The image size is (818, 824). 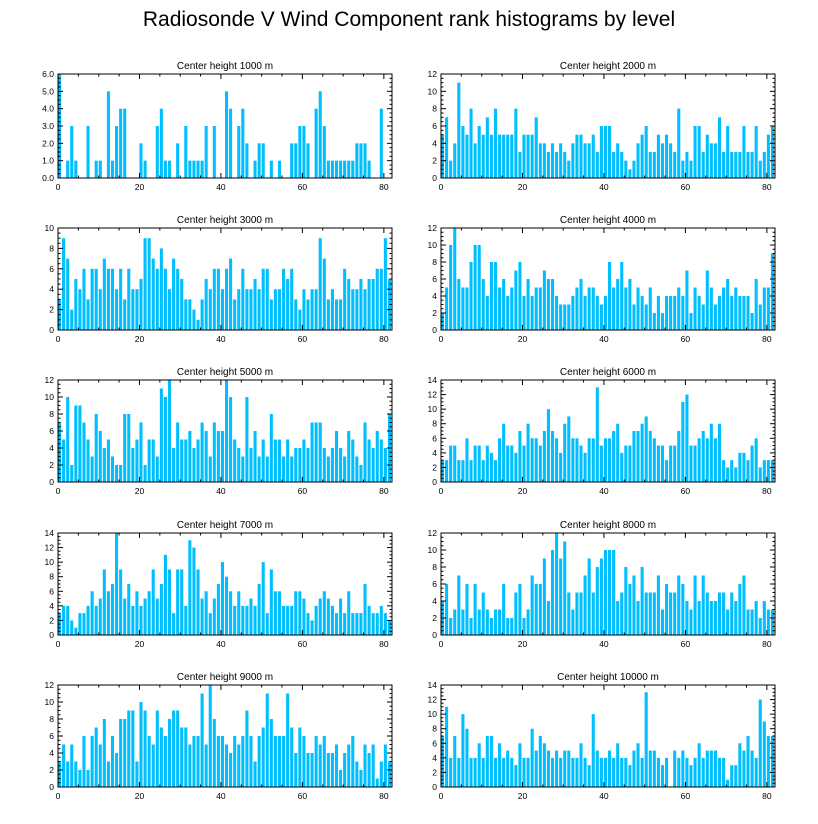 I want to click on y-tick-label: 8, so click(x=434, y=567).